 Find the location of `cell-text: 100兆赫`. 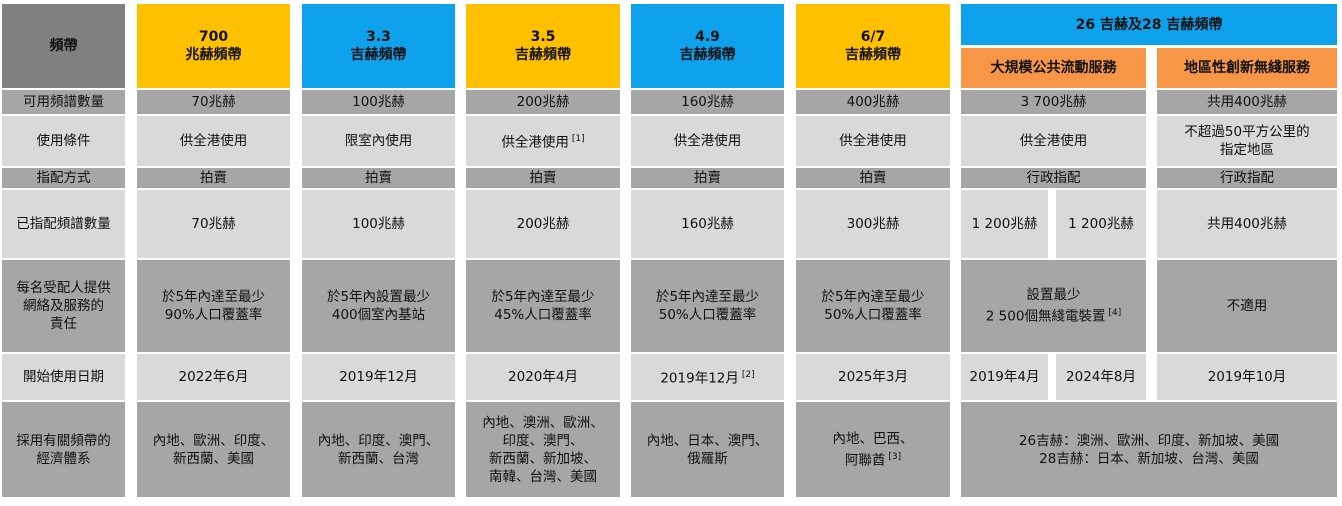

cell-text: 100兆赫 is located at coordinates (378, 102).